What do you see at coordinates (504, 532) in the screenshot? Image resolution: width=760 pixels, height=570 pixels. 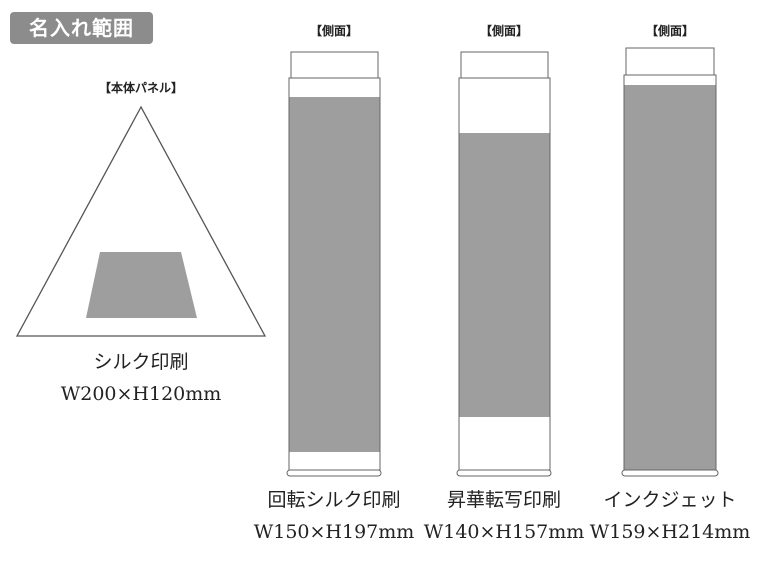 I see `side-size: W140×H157mm` at bounding box center [504, 532].